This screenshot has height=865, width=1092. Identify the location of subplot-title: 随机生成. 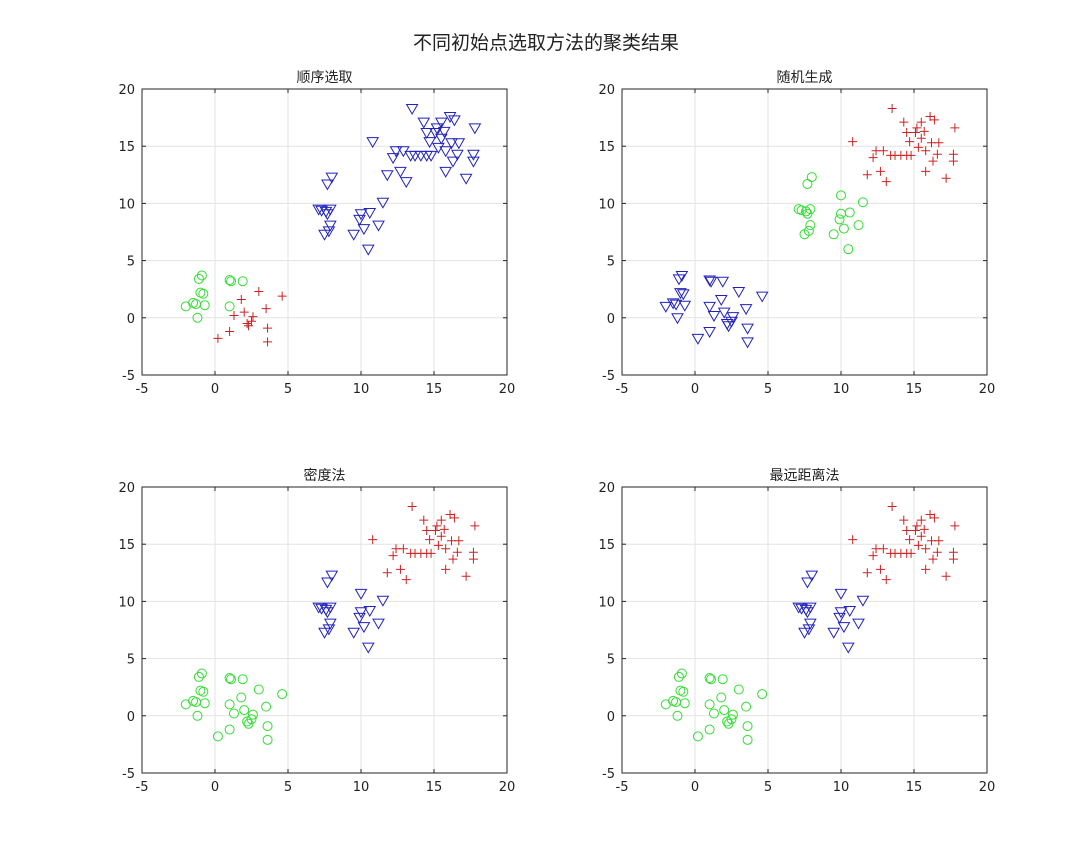
(805, 78).